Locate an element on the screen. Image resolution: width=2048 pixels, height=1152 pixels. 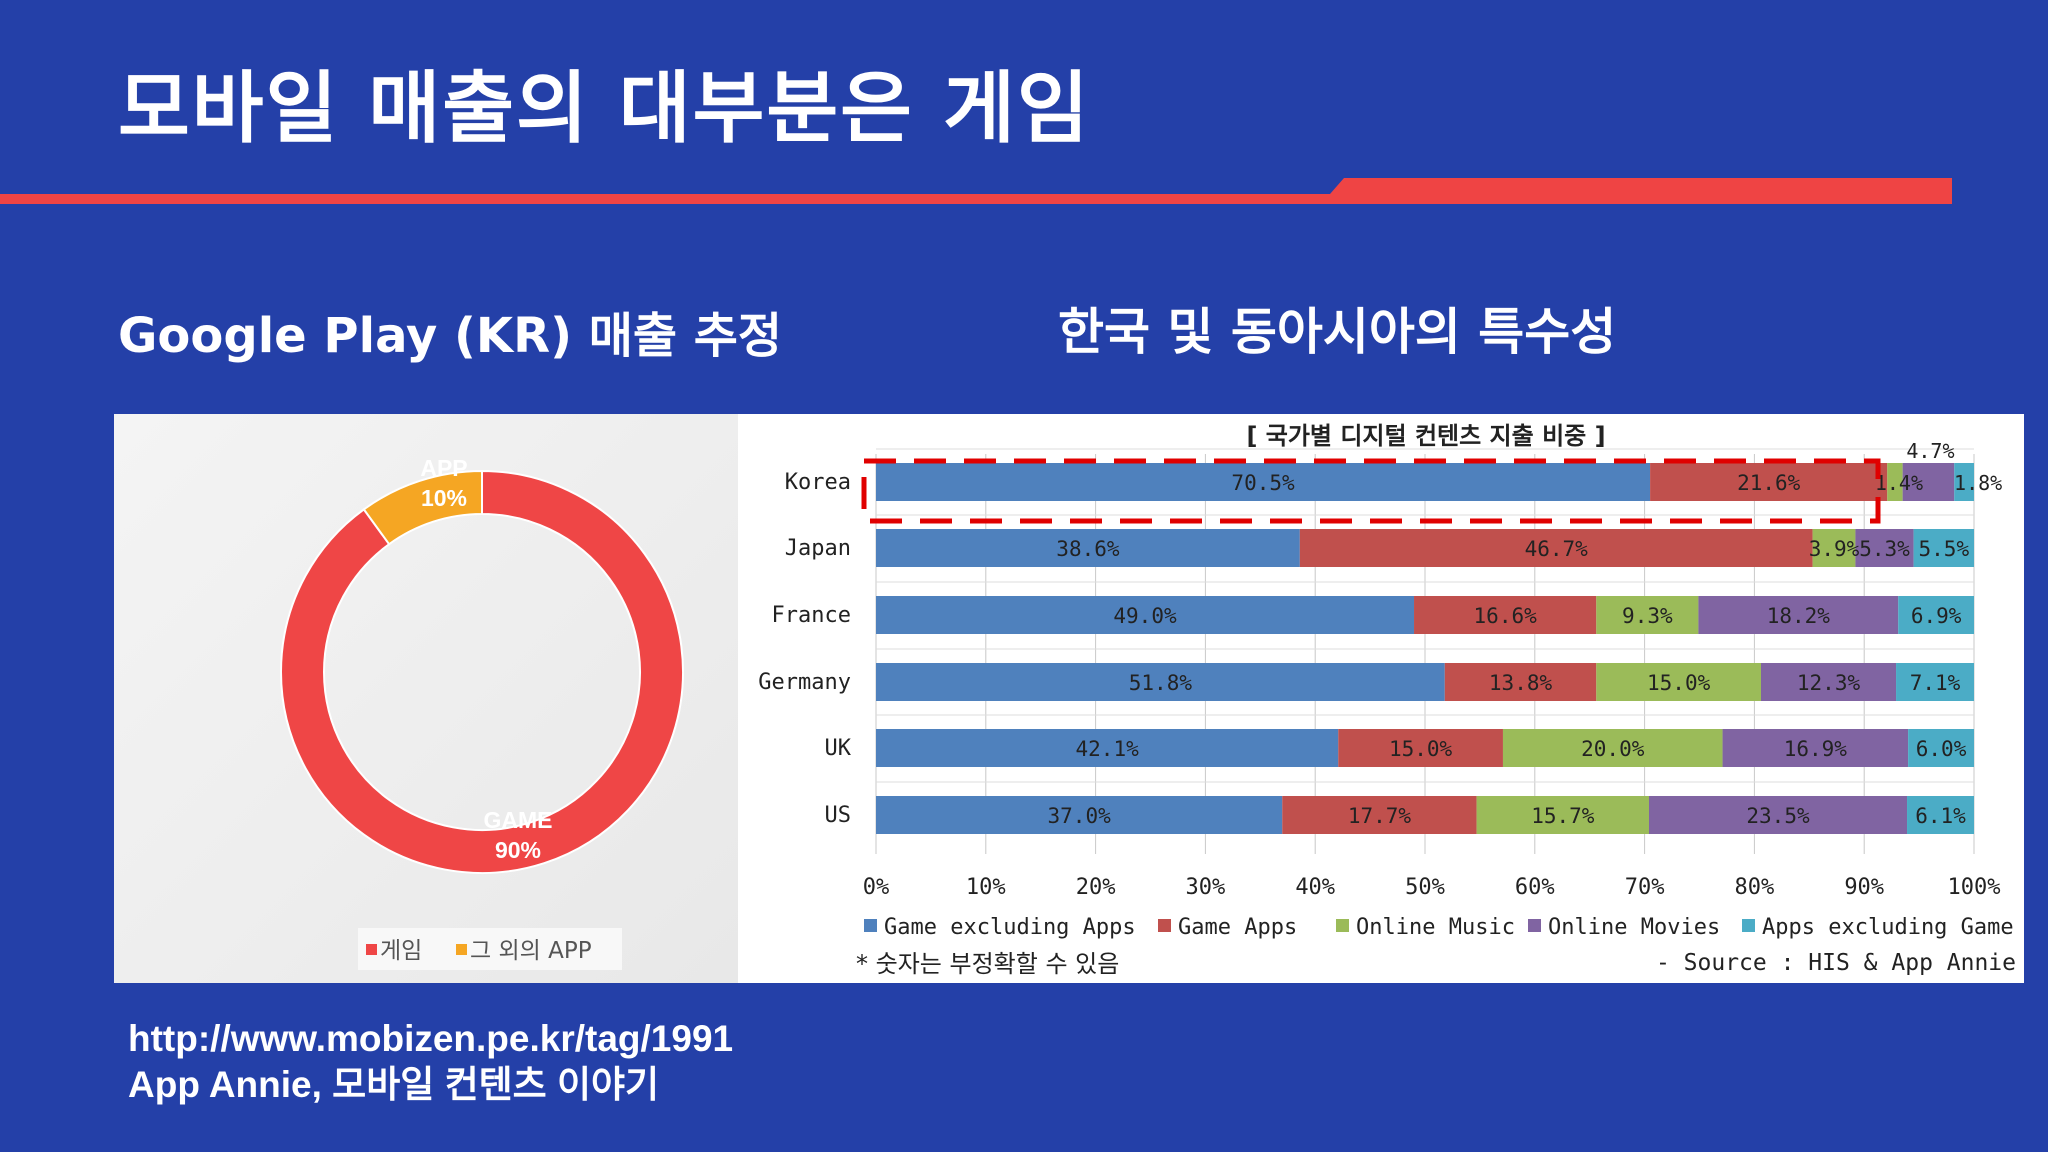
legend-label-0: Game excluding Apps is located at coordinates (1010, 927).